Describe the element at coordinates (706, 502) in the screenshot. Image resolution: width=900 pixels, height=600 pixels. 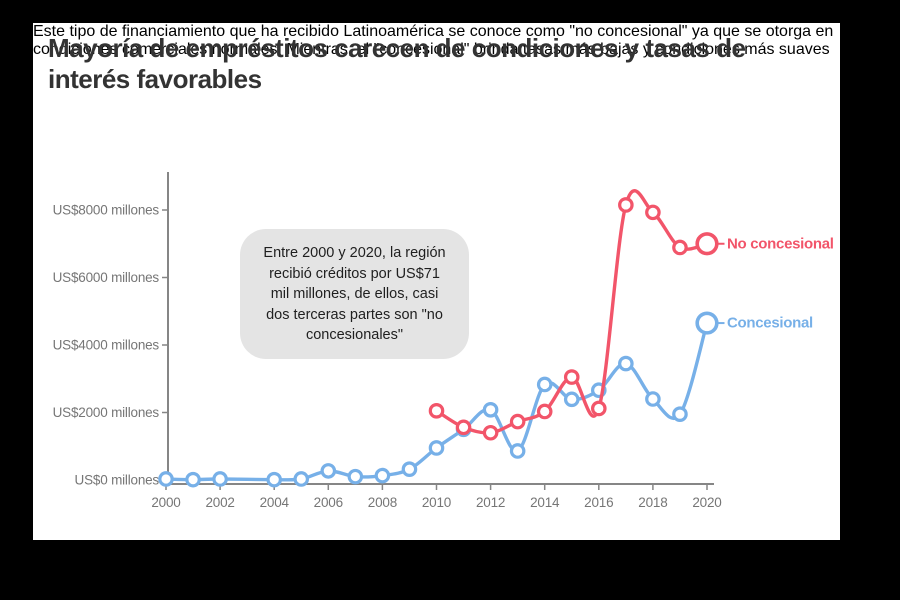
I see `x-tick-label: 2020` at that location.